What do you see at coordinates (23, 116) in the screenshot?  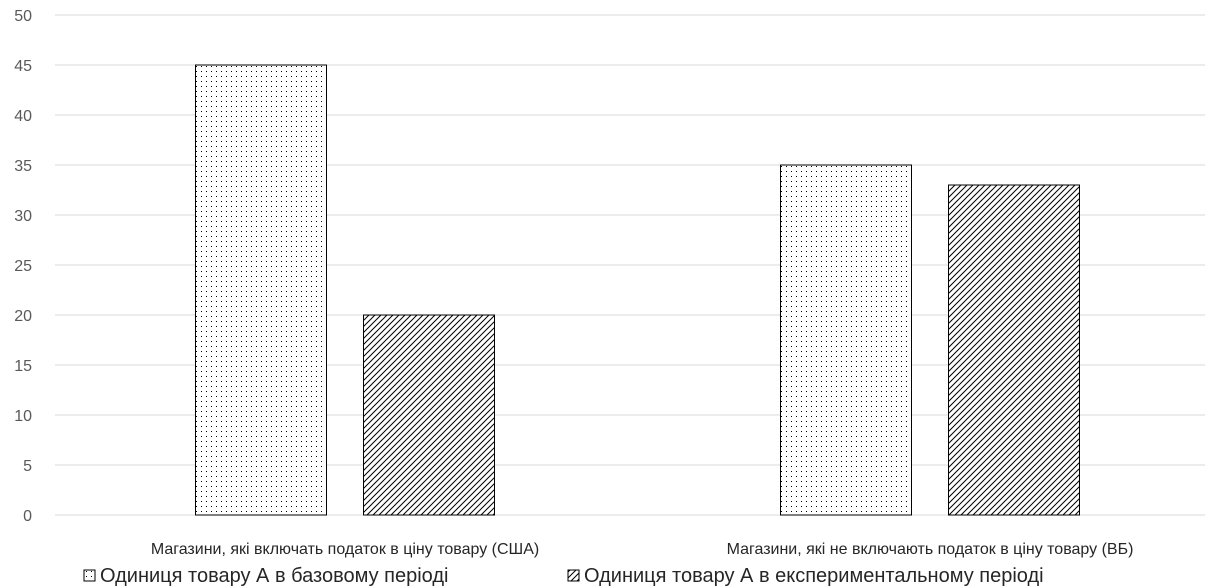 I see `y-tick-label: 40` at bounding box center [23, 116].